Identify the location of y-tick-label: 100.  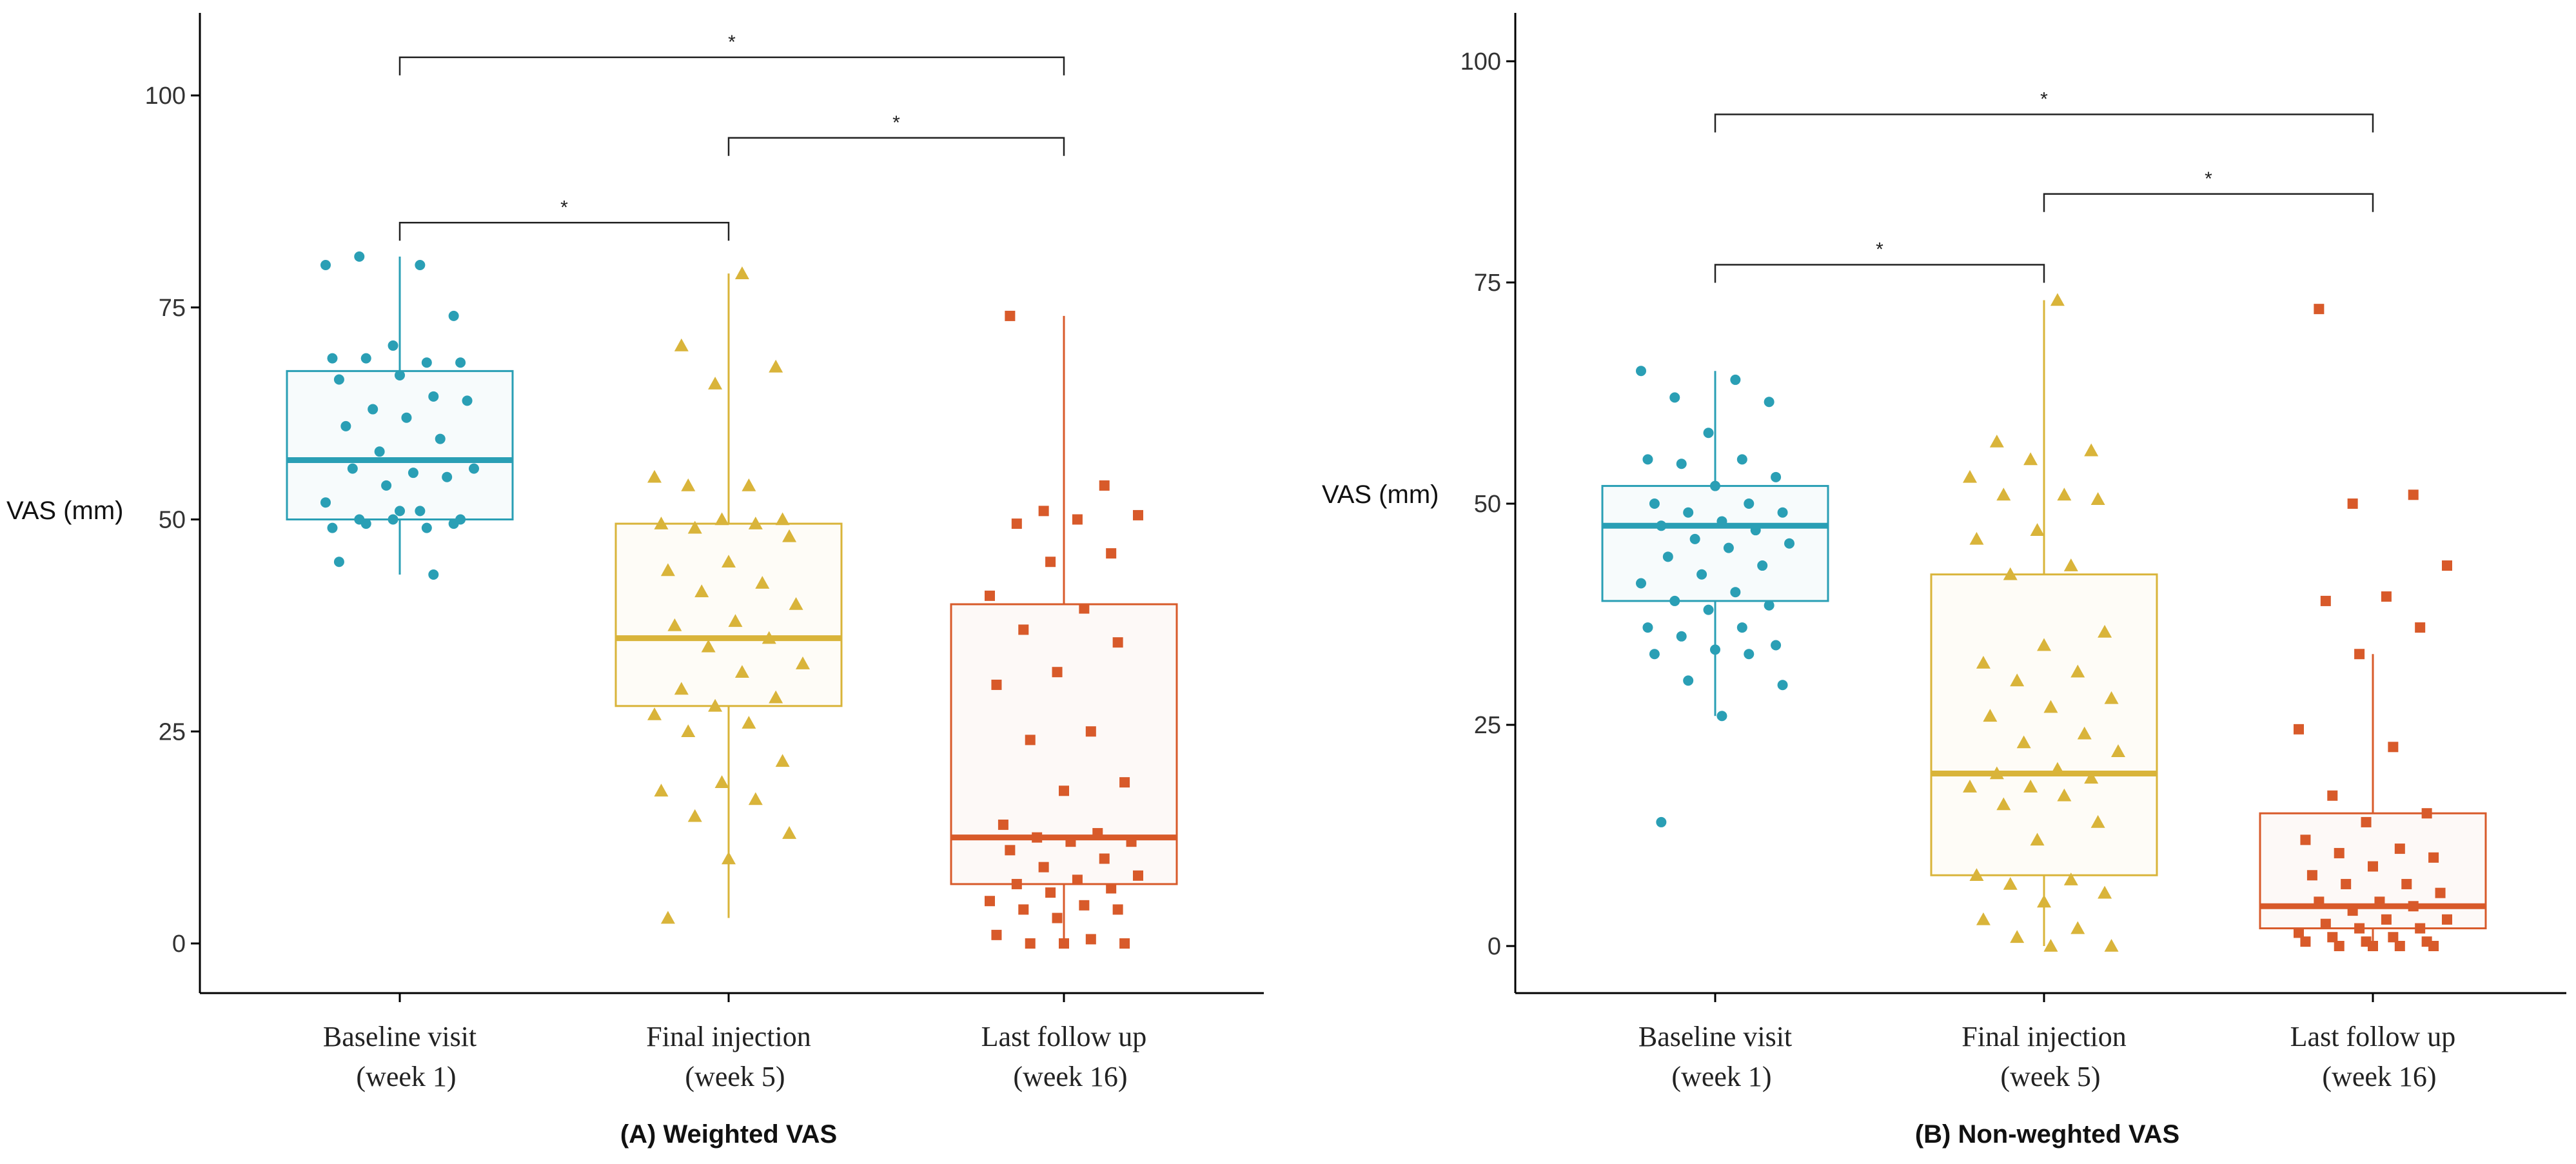
(1480, 61).